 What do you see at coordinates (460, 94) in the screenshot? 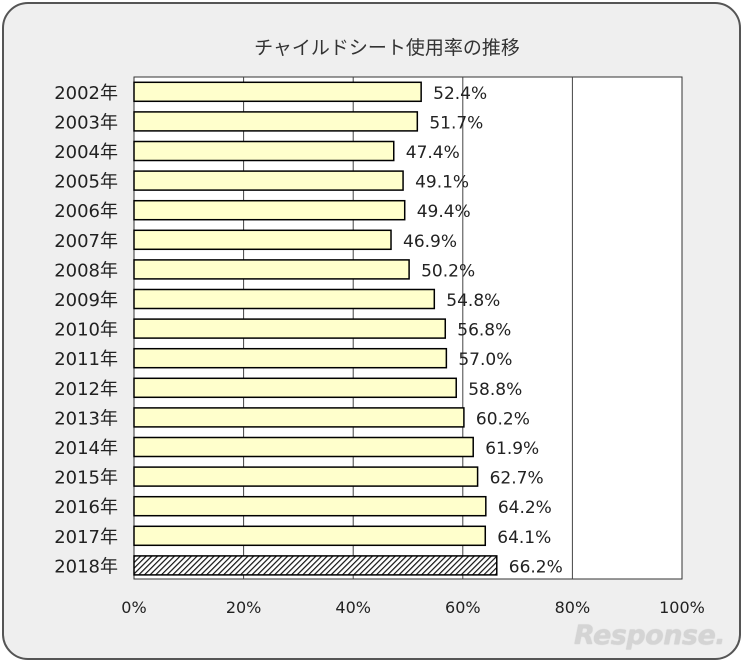
I see `value-label: 52.4%` at bounding box center [460, 94].